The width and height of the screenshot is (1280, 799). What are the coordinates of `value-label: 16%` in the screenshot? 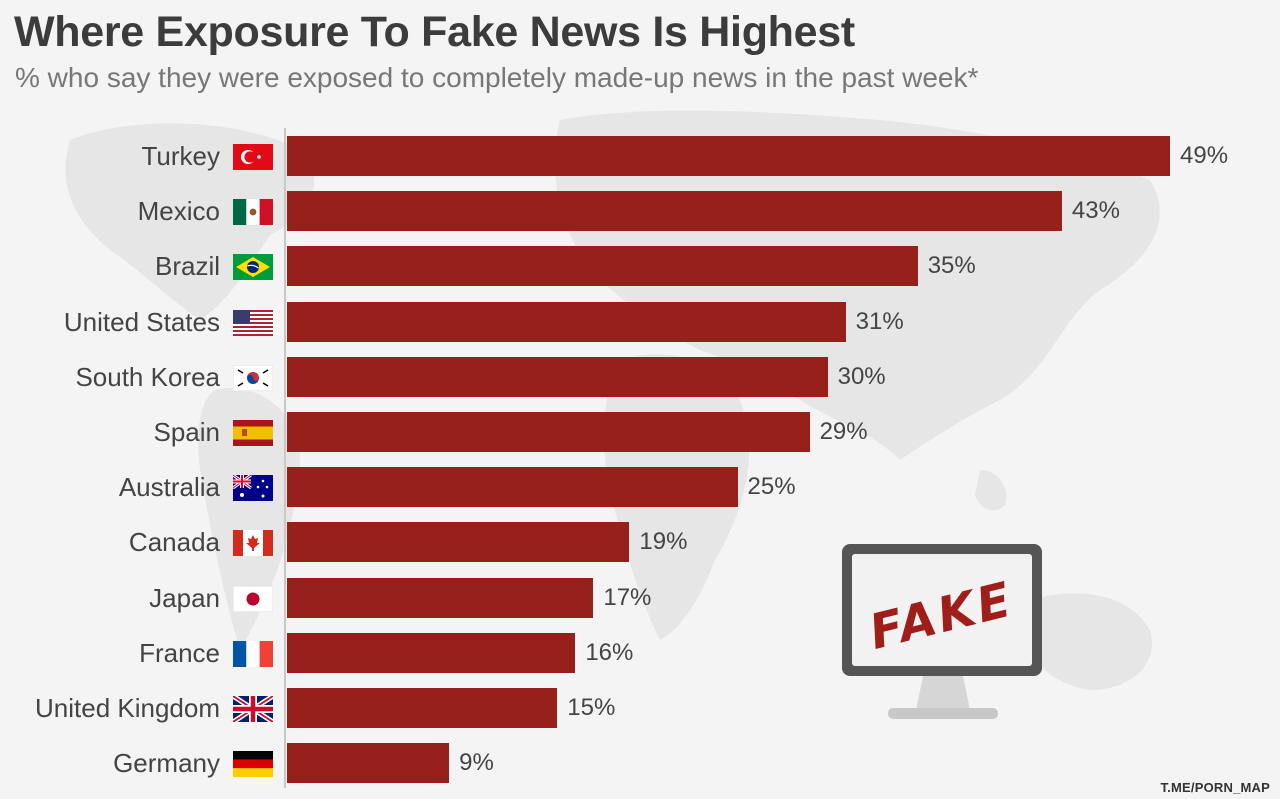 It's located at (609, 652).